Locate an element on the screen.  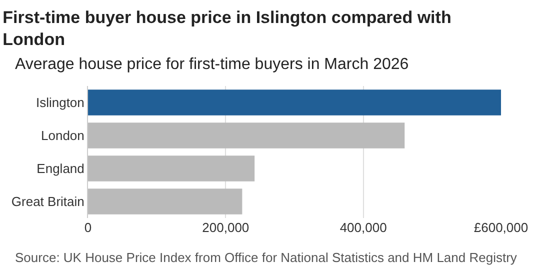
x-tick-label: 400,000 is located at coordinates (363, 227).